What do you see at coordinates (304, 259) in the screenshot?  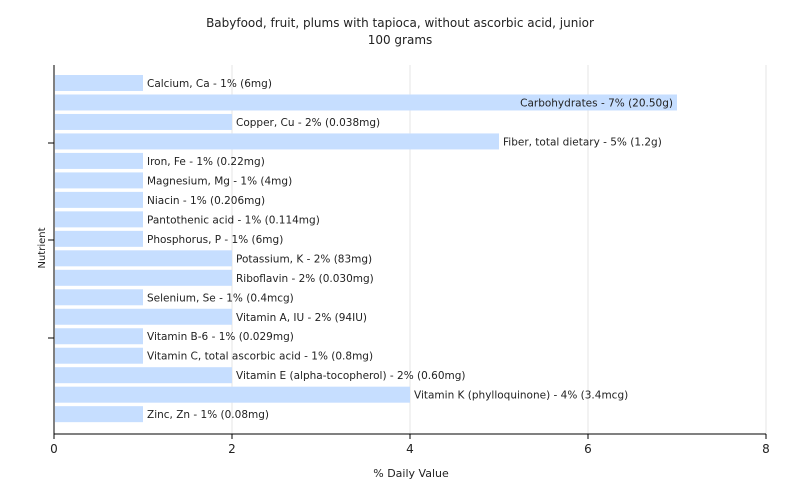 I see `bar-label: Potassium, K - 2% (83mg)` at bounding box center [304, 259].